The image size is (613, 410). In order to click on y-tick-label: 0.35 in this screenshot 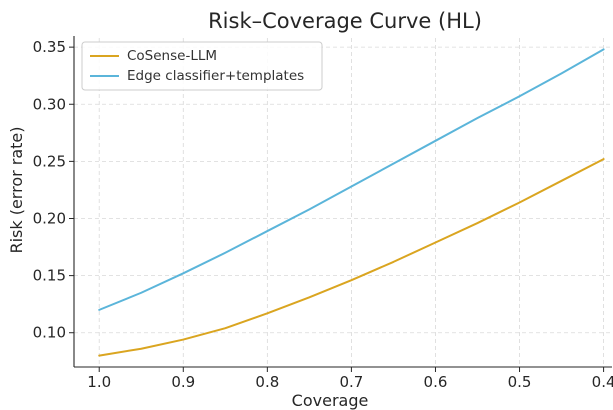, I will do `click(49, 47)`.